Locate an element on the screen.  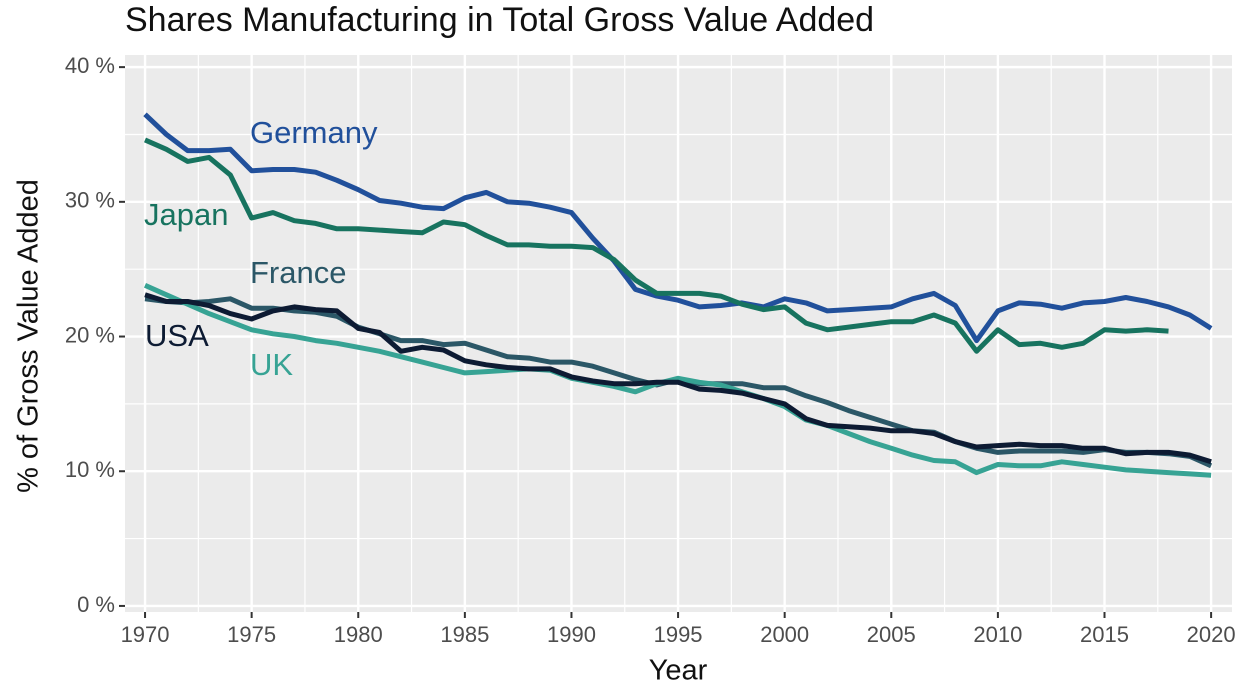
series-label: Japan is located at coordinates (186, 214).